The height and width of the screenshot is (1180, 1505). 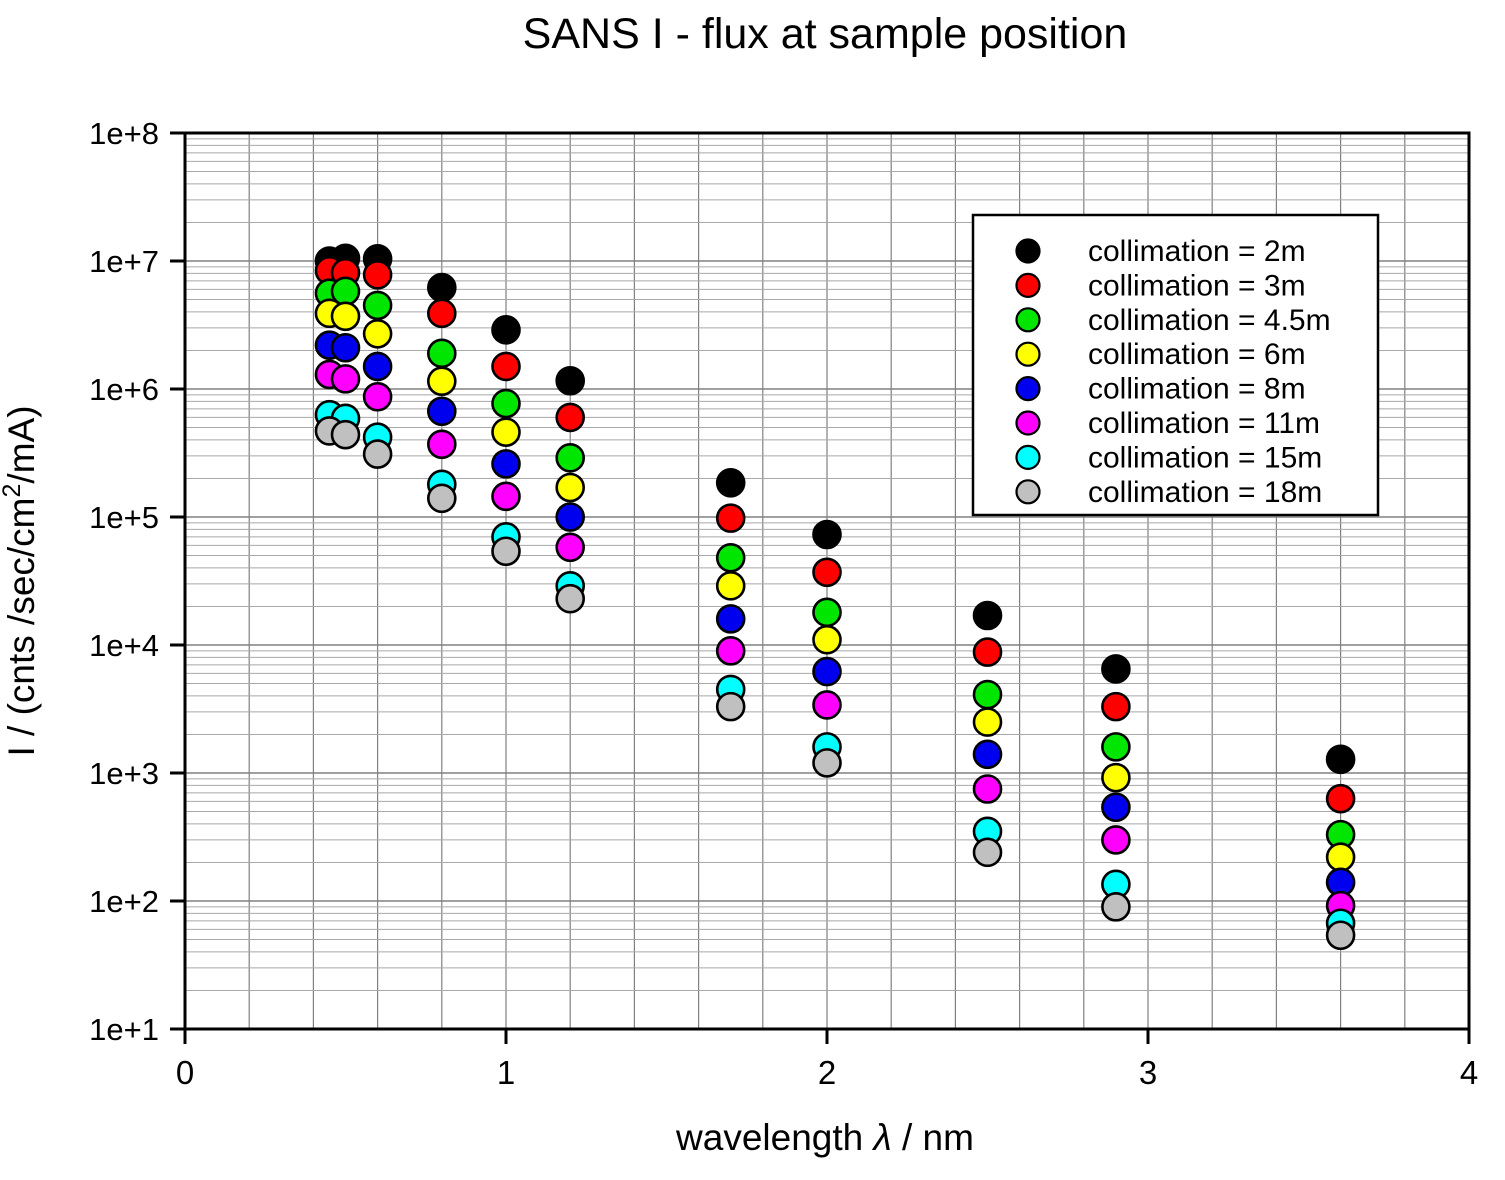 What do you see at coordinates (124, 645) in the screenshot?
I see `y-tick-label: 1e+4` at bounding box center [124, 645].